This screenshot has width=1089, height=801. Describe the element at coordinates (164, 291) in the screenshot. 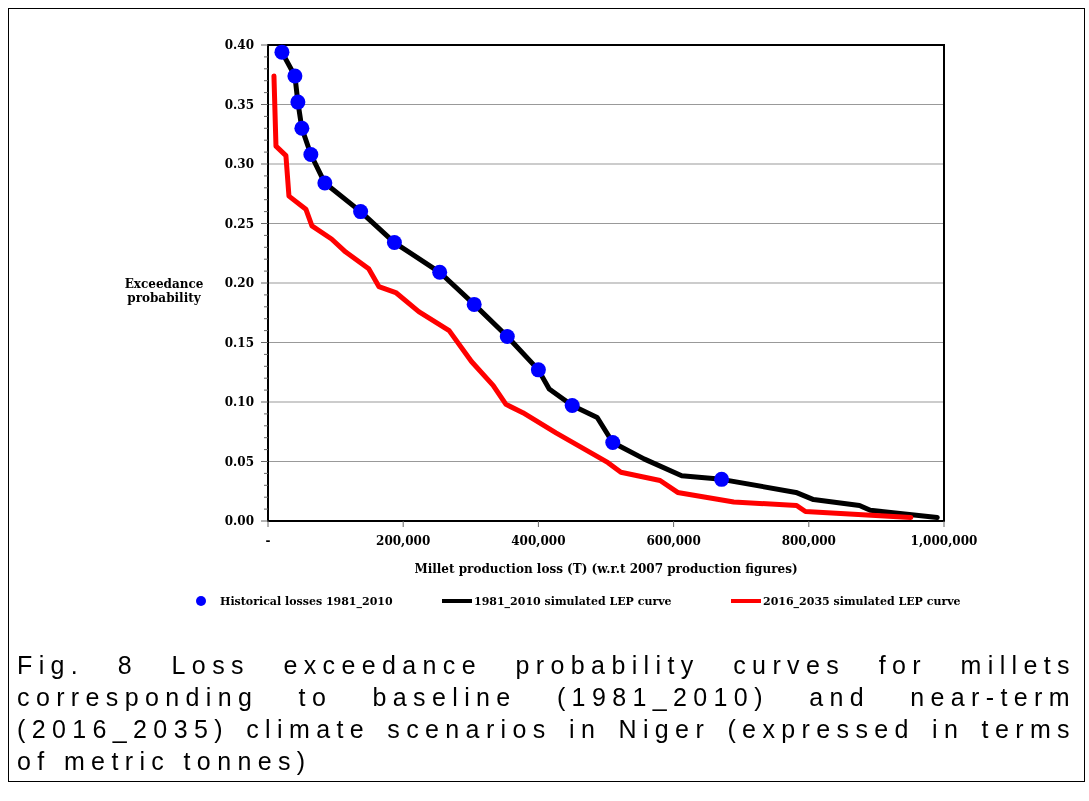

I see `y-axis-title: Exceedance probability` at that location.